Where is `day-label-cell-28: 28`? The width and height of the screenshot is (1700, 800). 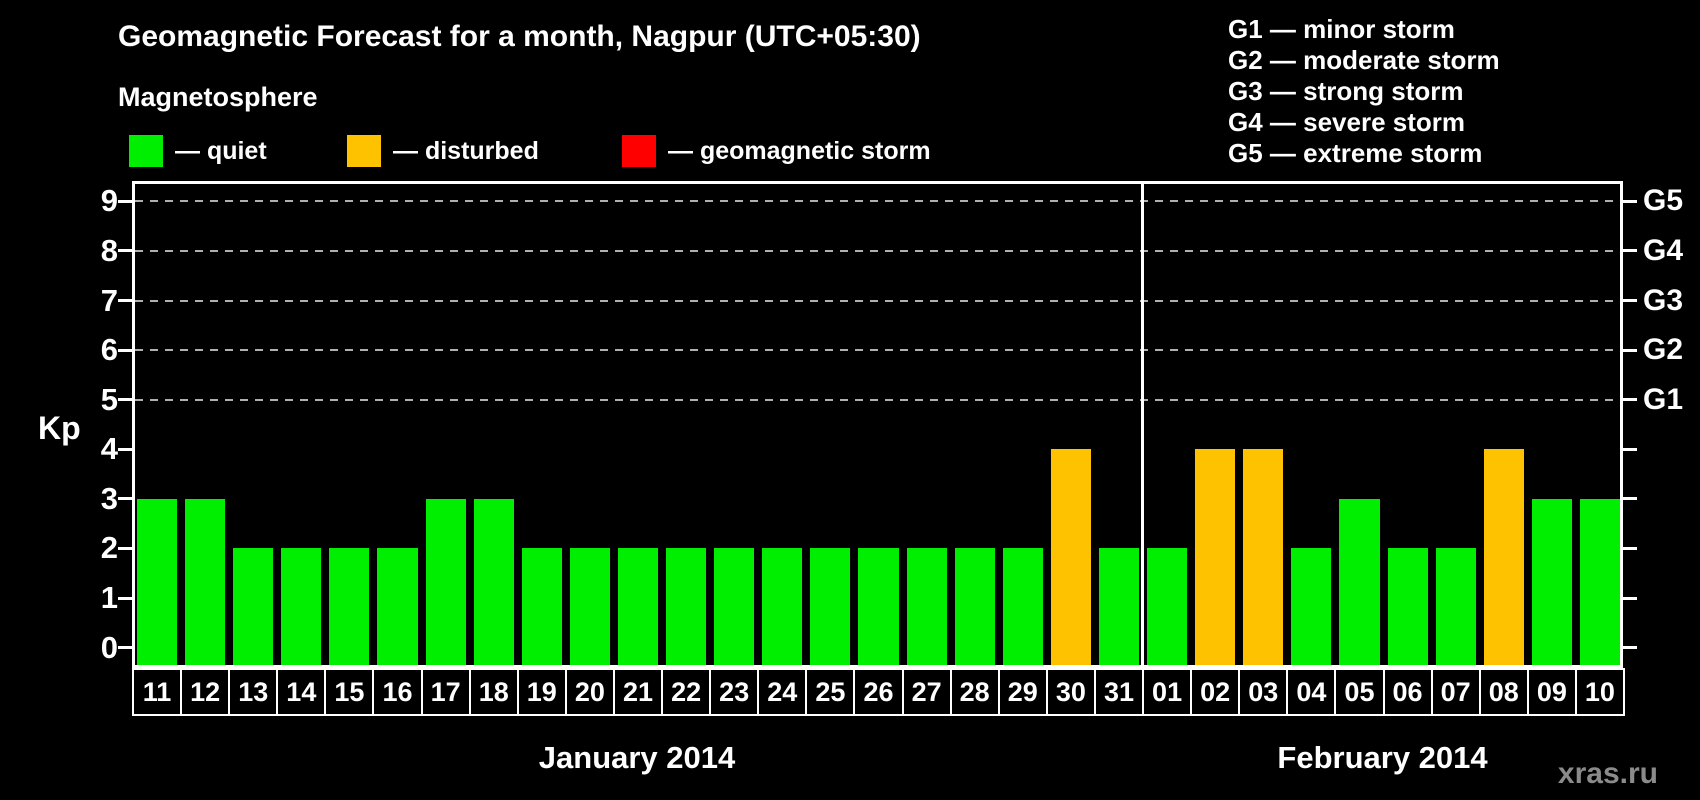
day-label-cell-28: 28 is located at coordinates (974, 692).